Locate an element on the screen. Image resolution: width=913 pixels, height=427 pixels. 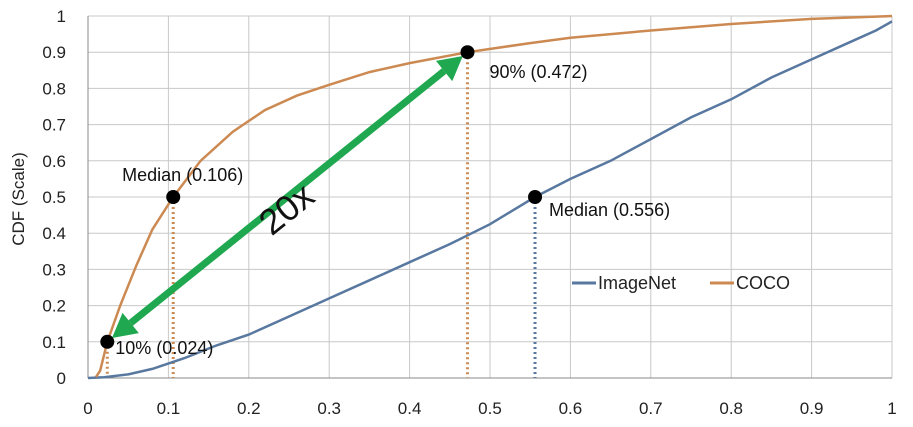
x-tick-label: 0.4 is located at coordinates (410, 408).